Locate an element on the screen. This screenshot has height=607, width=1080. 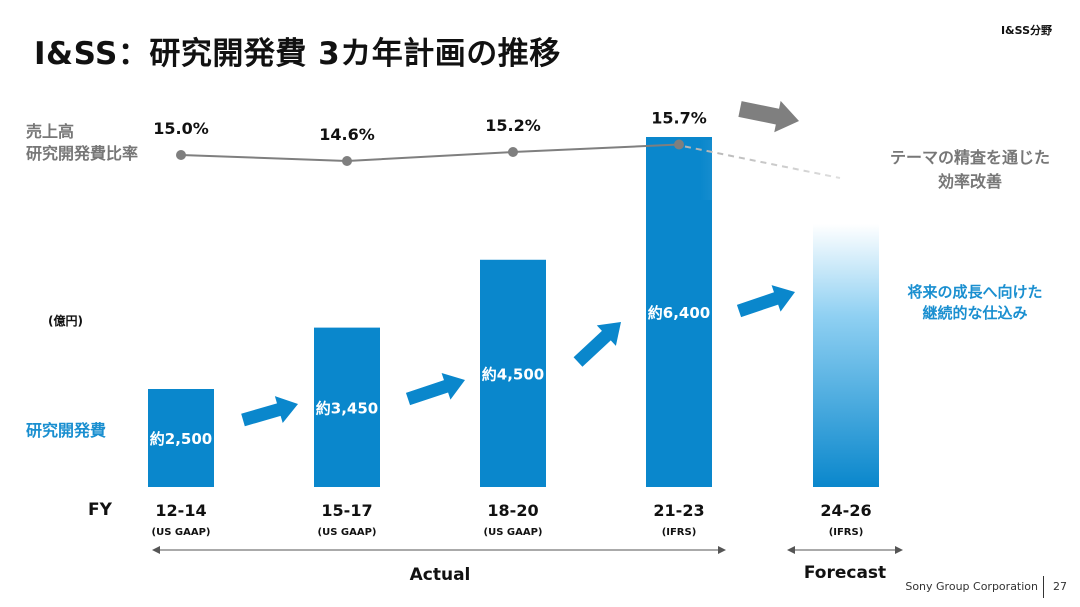
x-tick-label: 15-17 is located at coordinates (346, 510).